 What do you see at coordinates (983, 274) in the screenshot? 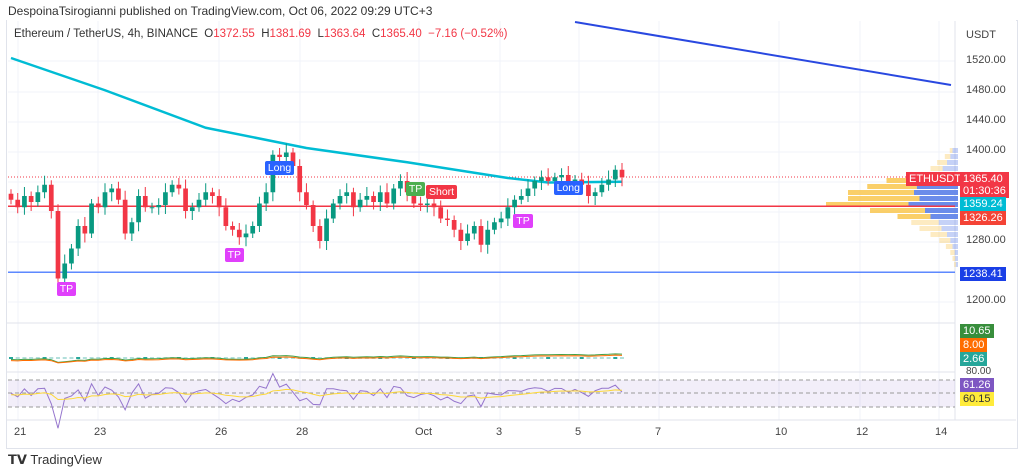
I see `blue-level-label: 1238.41` at bounding box center [983, 274].